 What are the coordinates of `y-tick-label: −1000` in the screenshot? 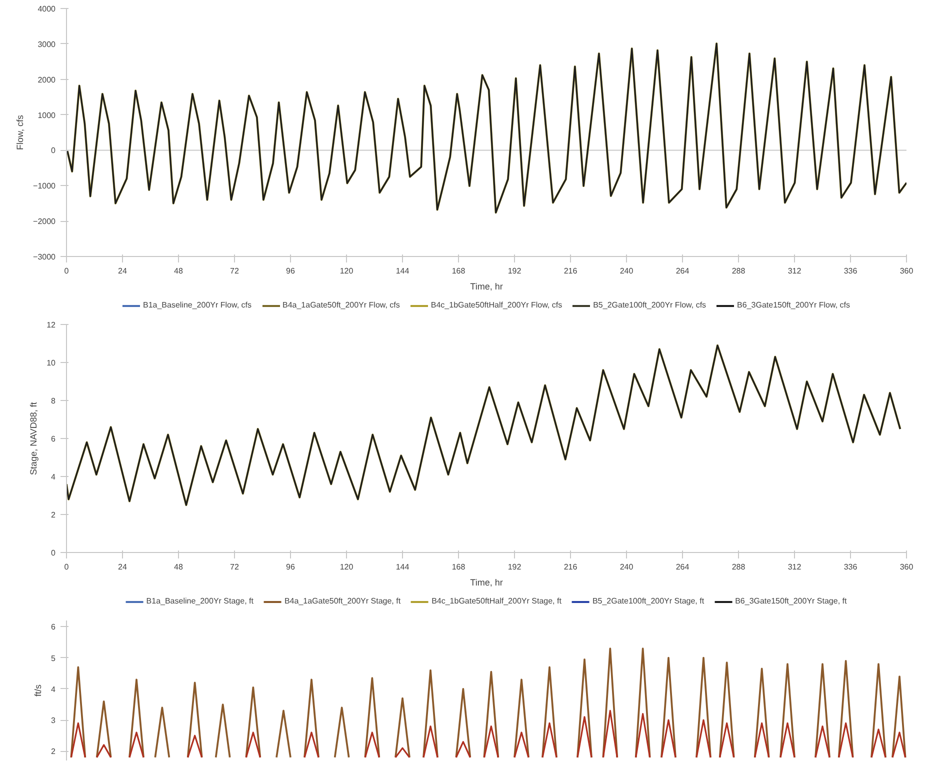 It's located at (44, 186).